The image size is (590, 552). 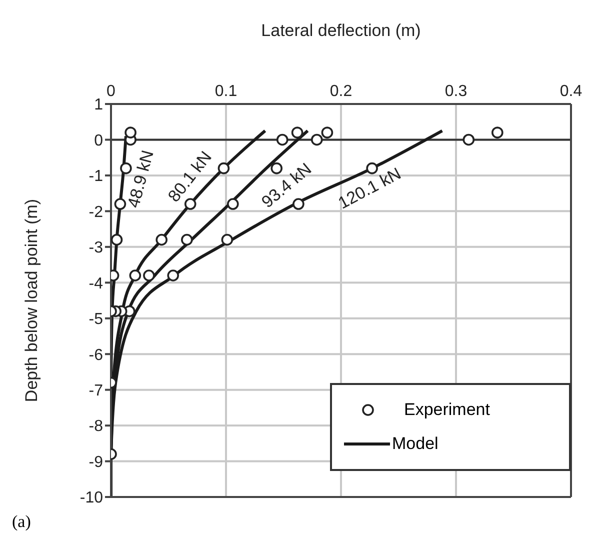 What do you see at coordinates (447, 410) in the screenshot?
I see `legend-label: Experiment` at bounding box center [447, 410].